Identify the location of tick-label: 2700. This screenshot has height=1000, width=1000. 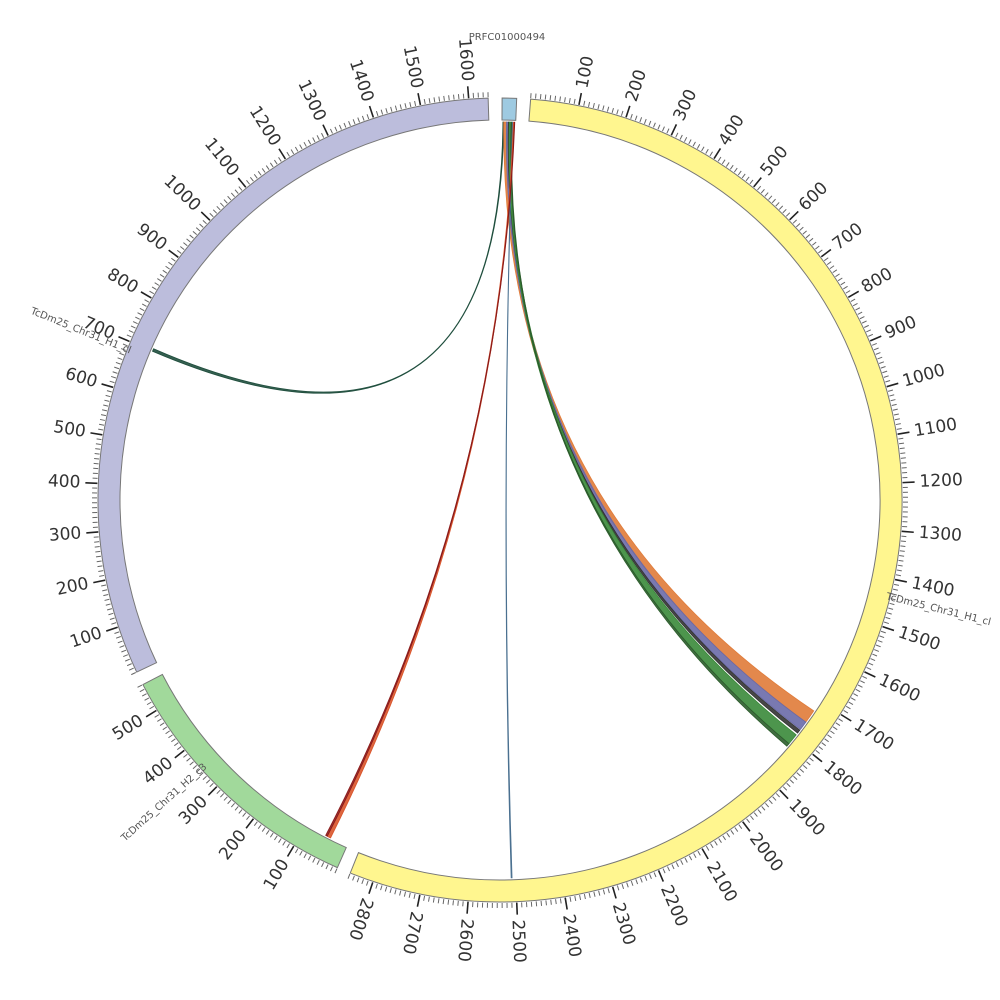
(412, 933).